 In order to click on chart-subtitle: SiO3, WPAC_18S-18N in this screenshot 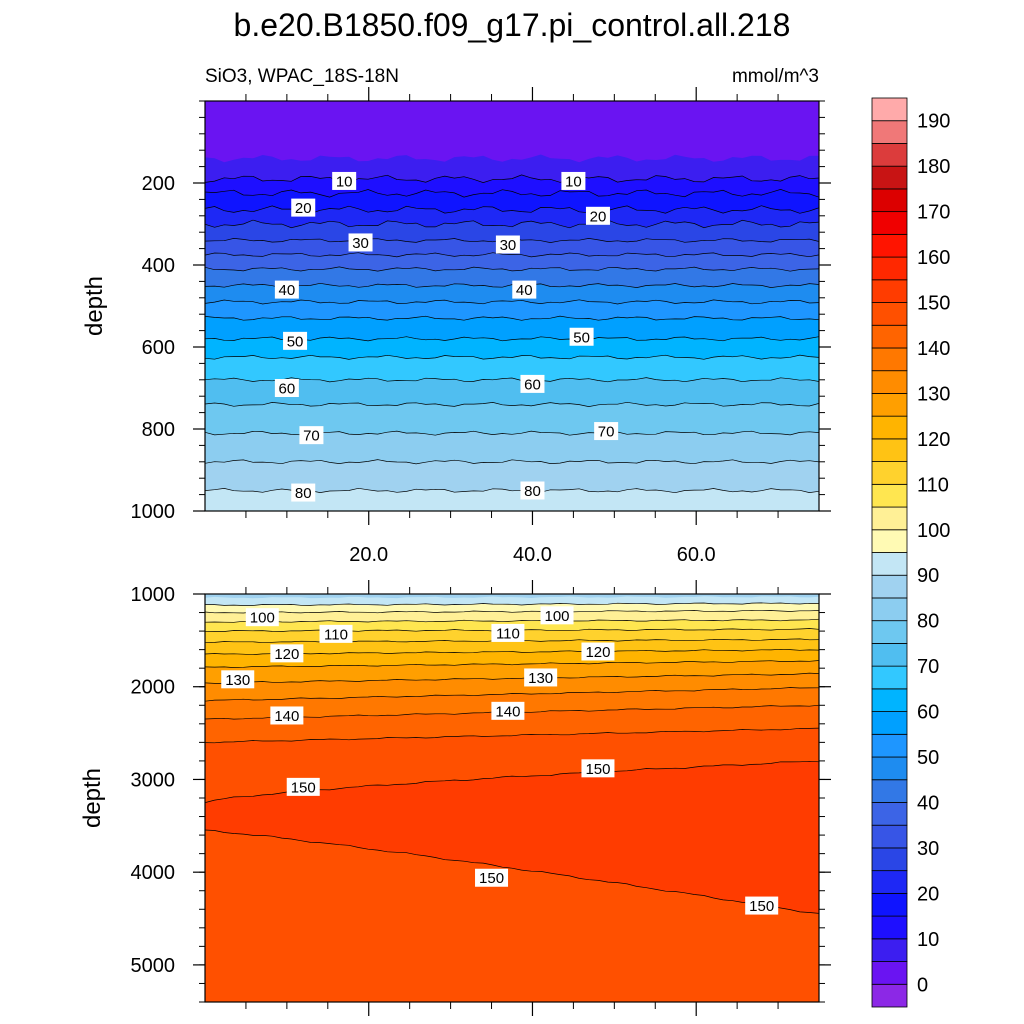, I will do `click(302, 76)`.